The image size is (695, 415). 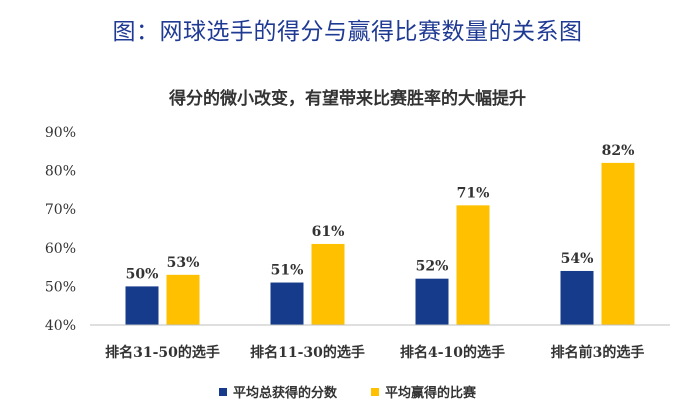 What do you see at coordinates (60, 172) in the screenshot?
I see `y-tick-label: 80%` at bounding box center [60, 172].